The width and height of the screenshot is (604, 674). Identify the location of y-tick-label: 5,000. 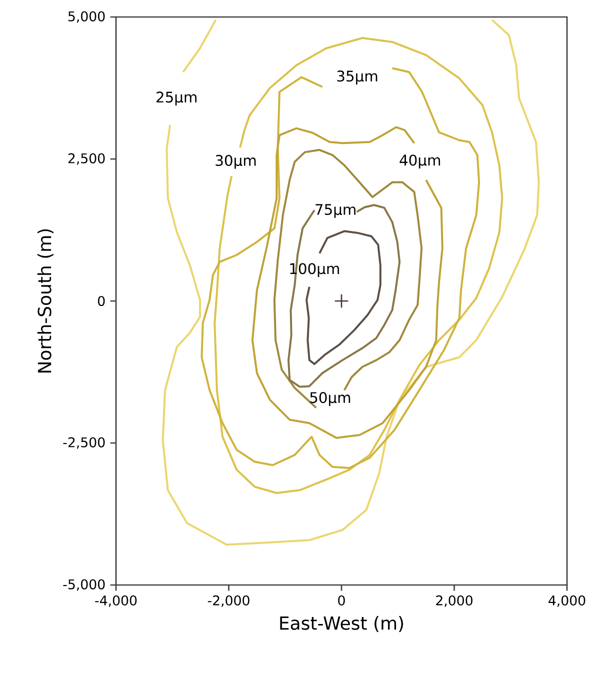
(86, 17).